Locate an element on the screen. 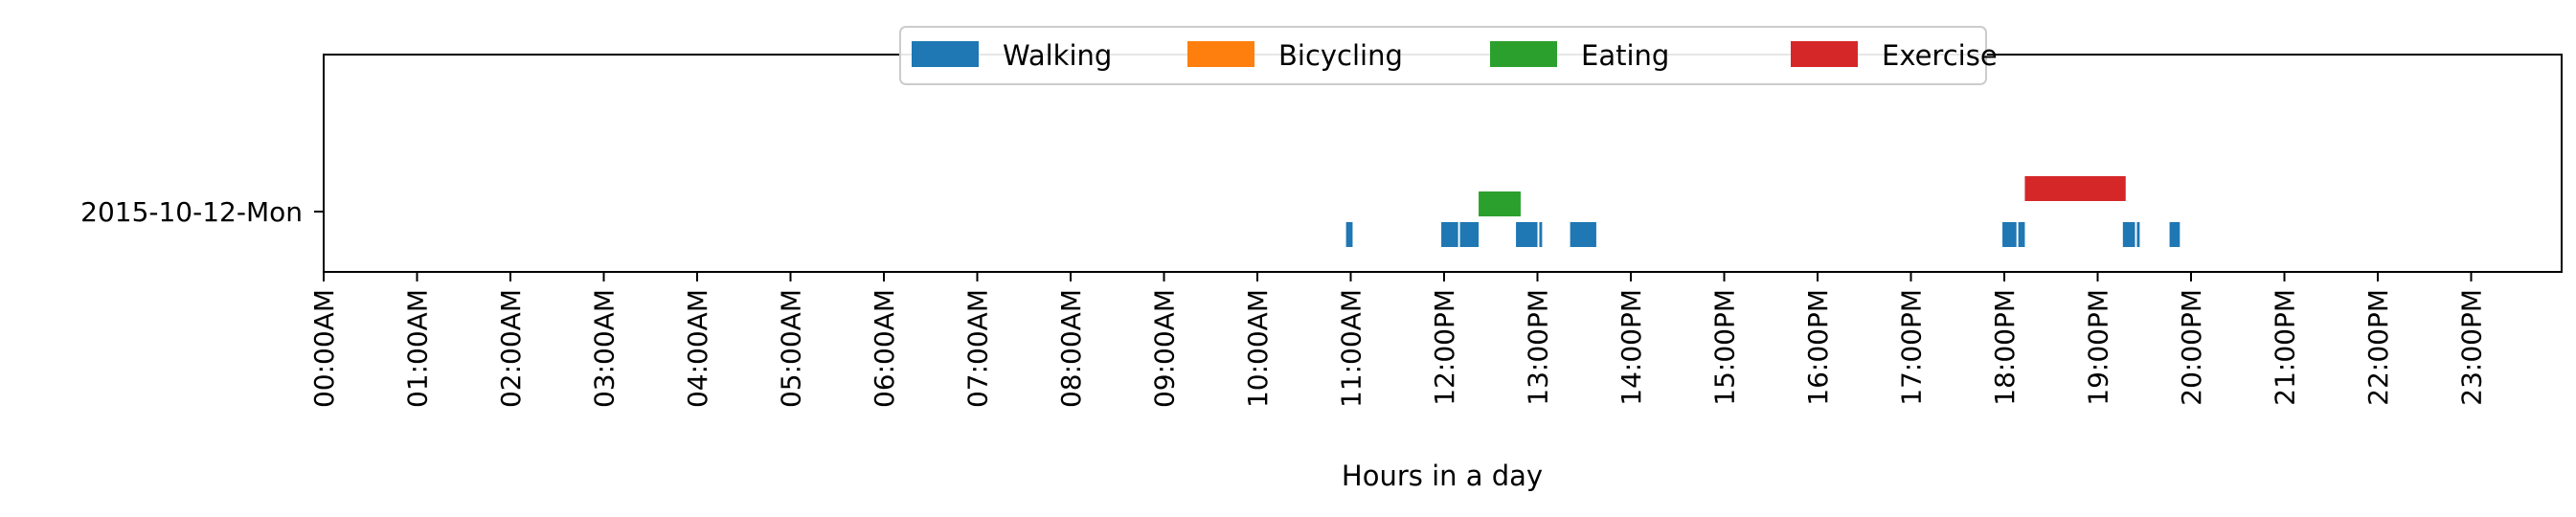 Image resolution: width=2576 pixels, height=517 pixels. x-tick-label-13: 13:00PM is located at coordinates (1538, 347).